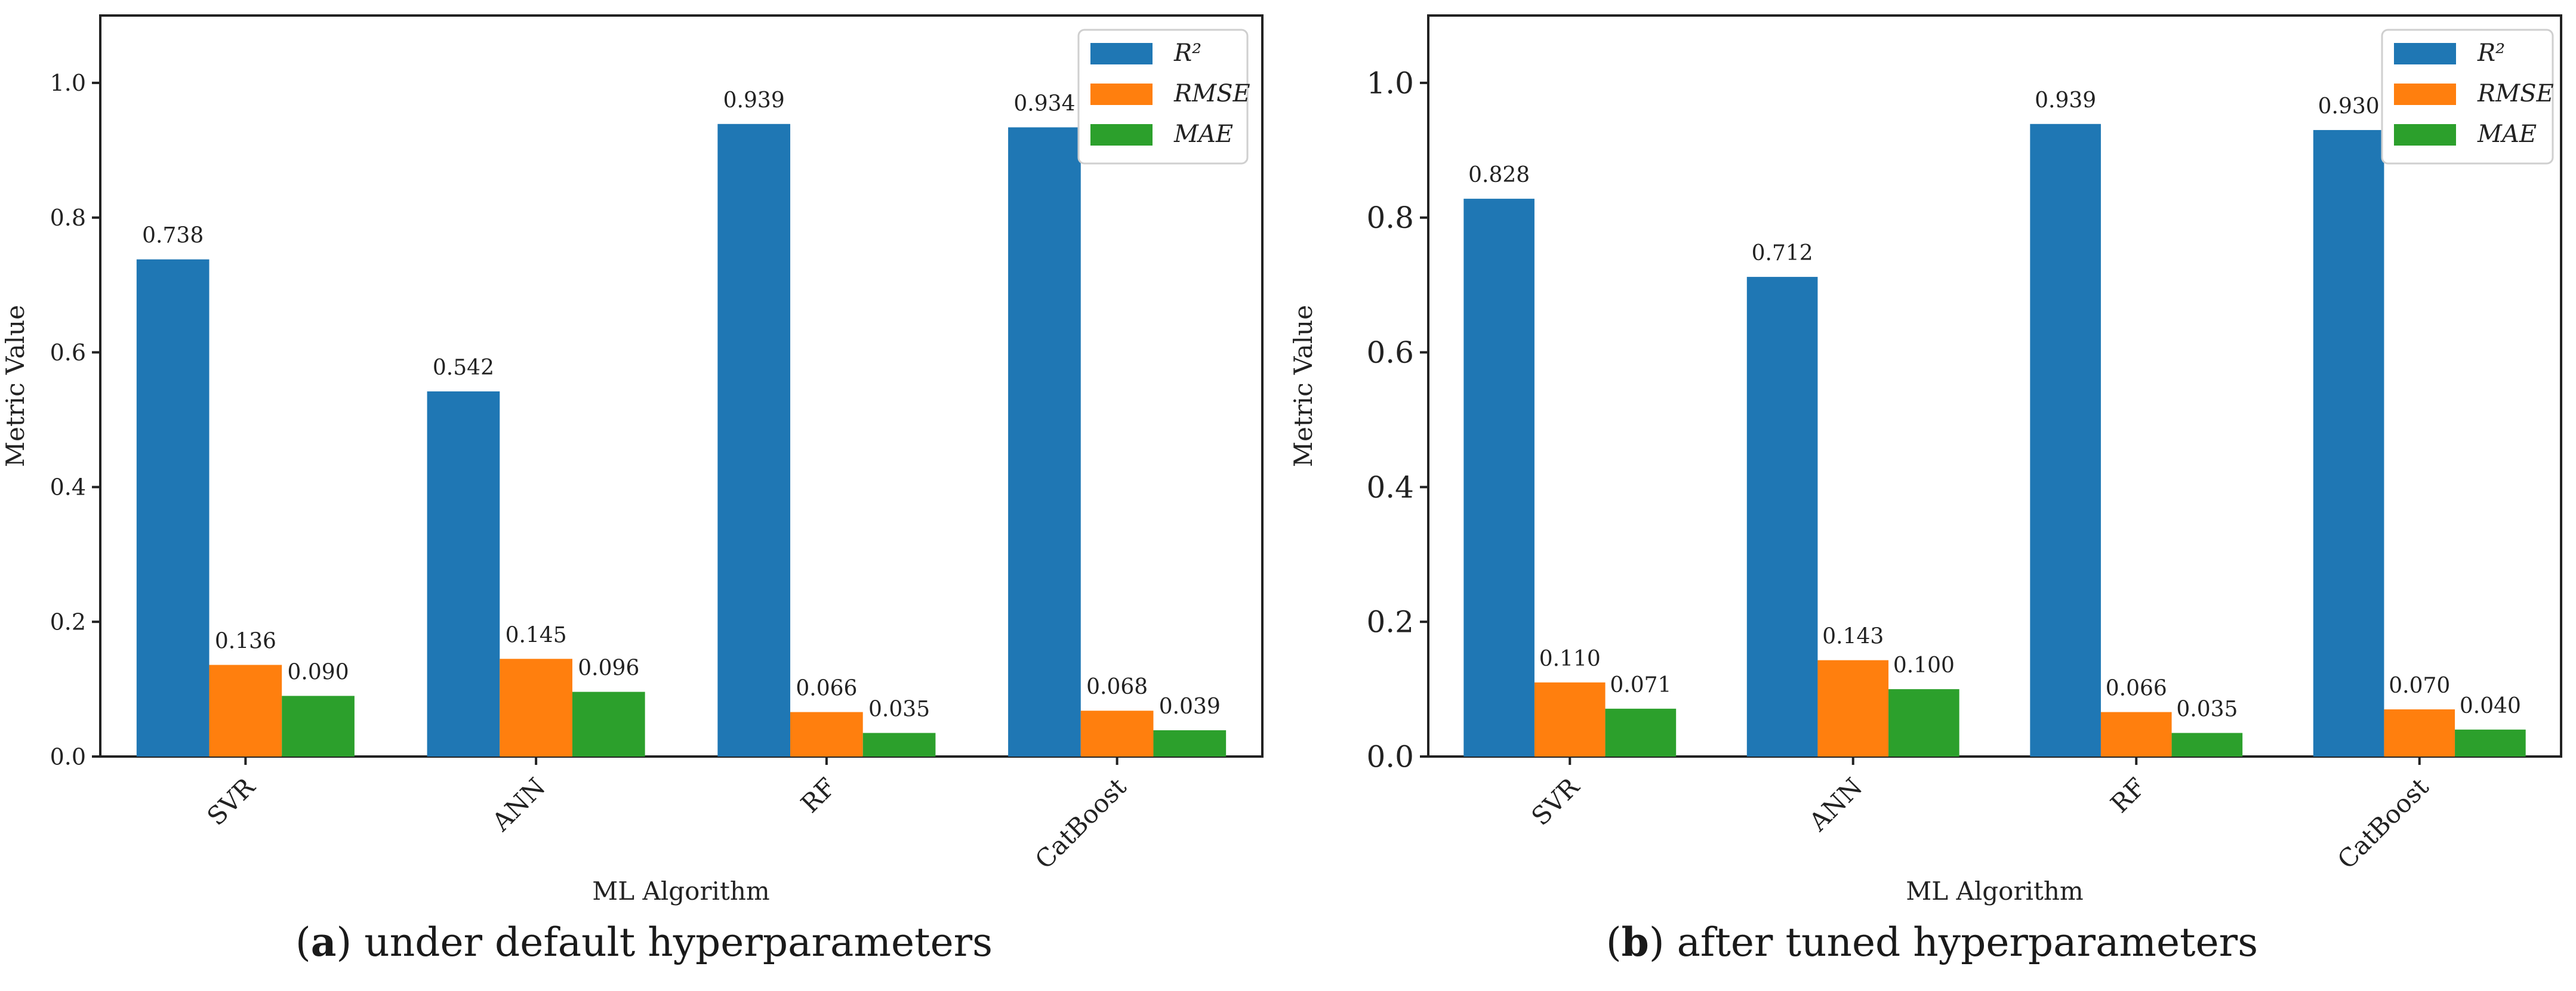  What do you see at coordinates (173, 236) in the screenshot?
I see `p1-value-label-svr-0: 0.738` at bounding box center [173, 236].